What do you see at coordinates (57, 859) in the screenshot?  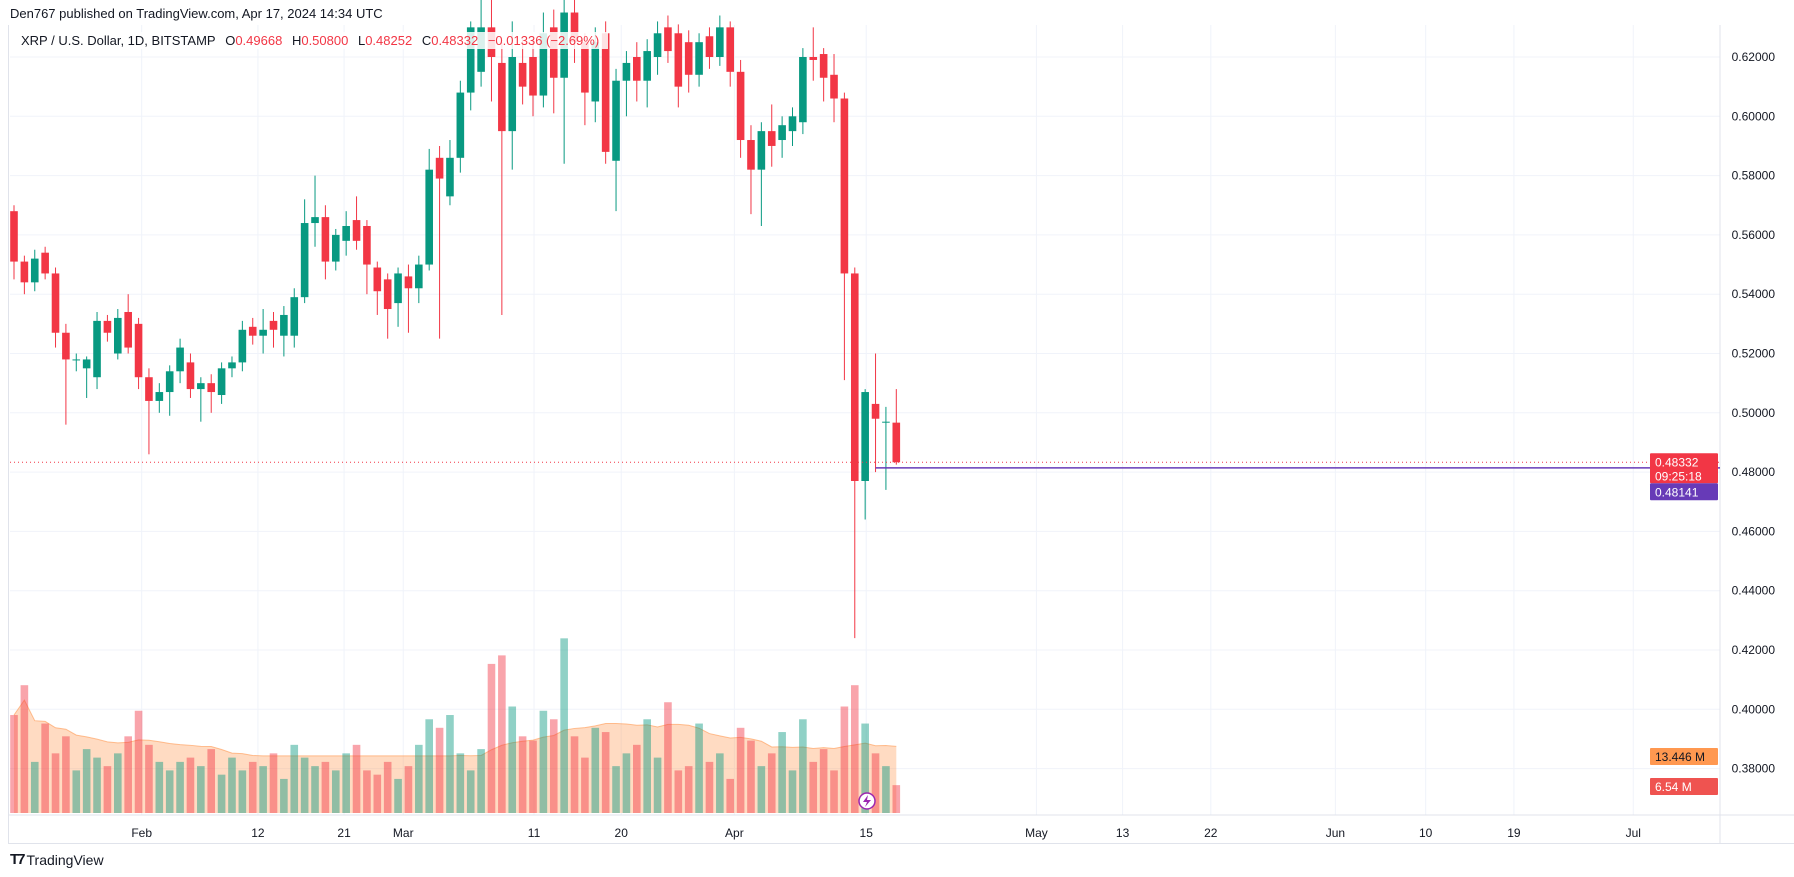 I see `tradingview-logo: T7 TradingView` at bounding box center [57, 859].